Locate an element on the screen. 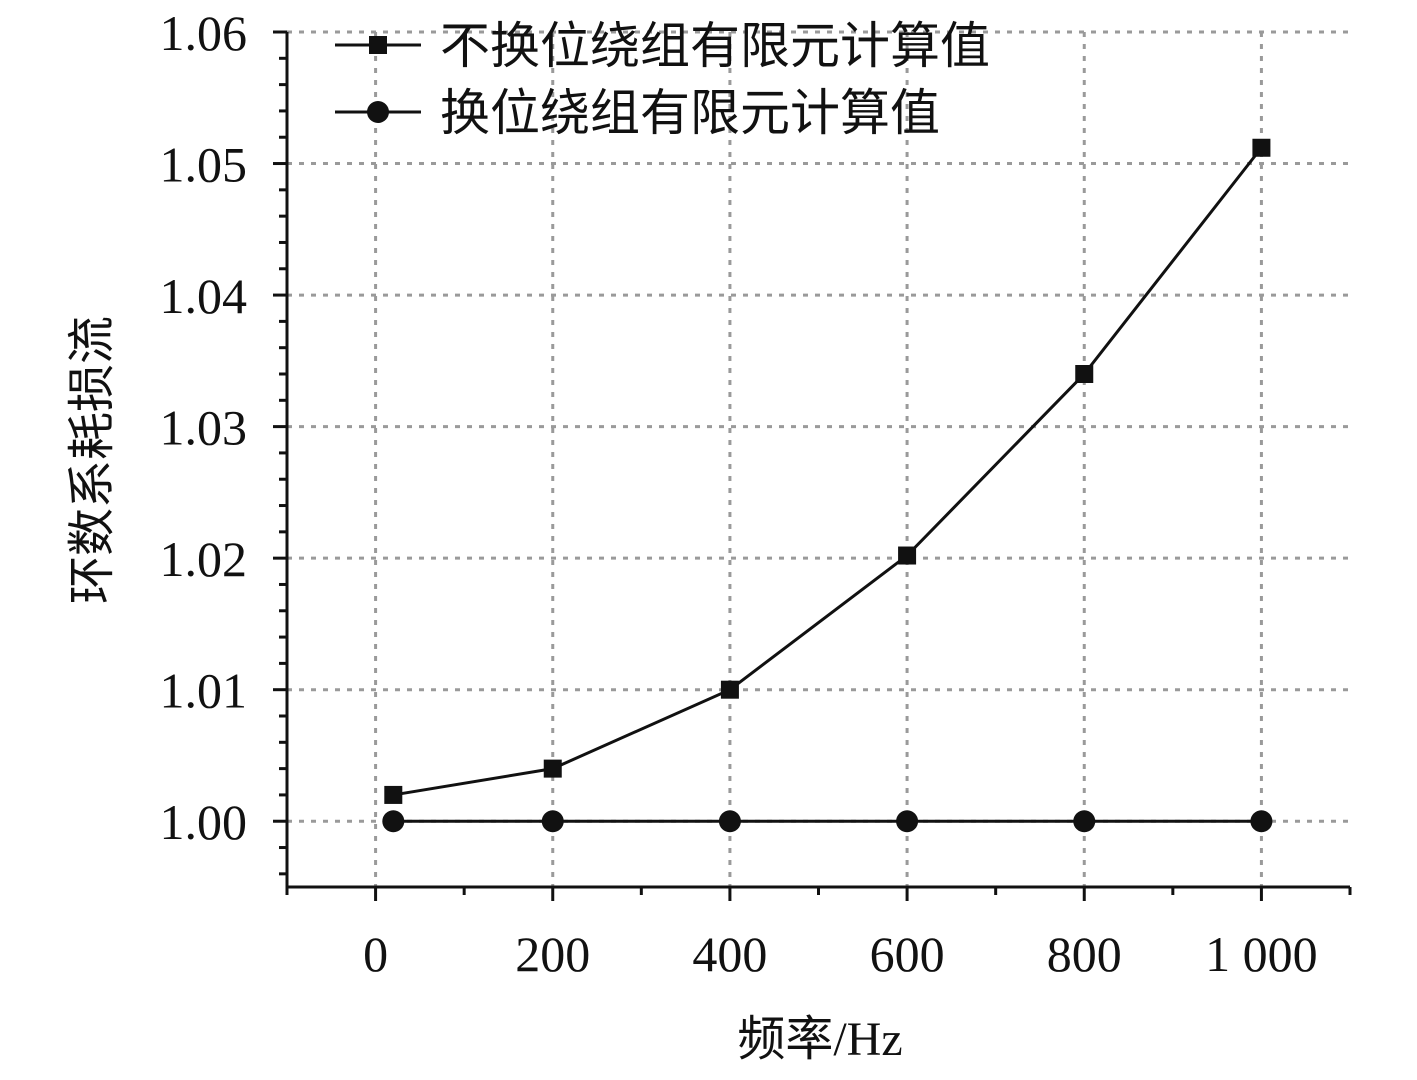  legend-square-marker is located at coordinates (378, 45).